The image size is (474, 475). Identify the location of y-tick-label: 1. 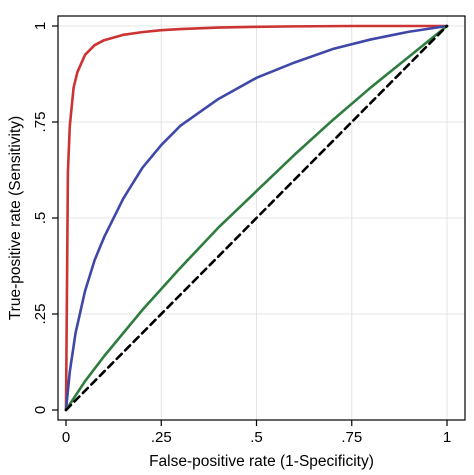
(40, 26).